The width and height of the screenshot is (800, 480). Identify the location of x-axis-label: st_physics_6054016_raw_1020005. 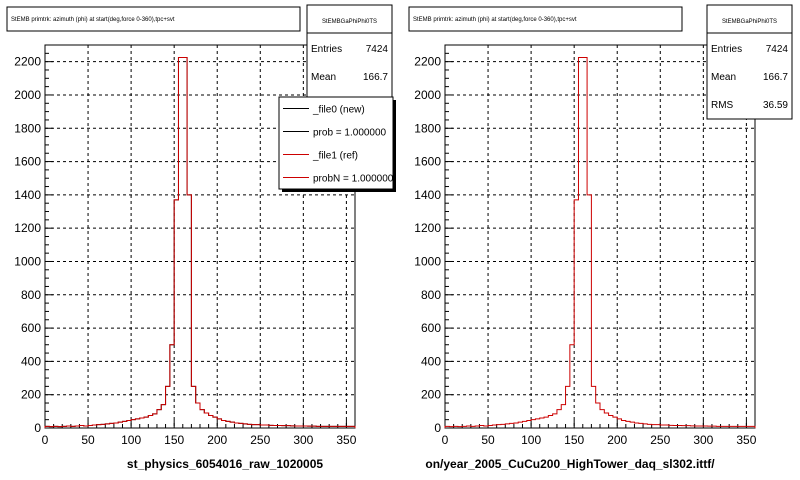
(225, 464).